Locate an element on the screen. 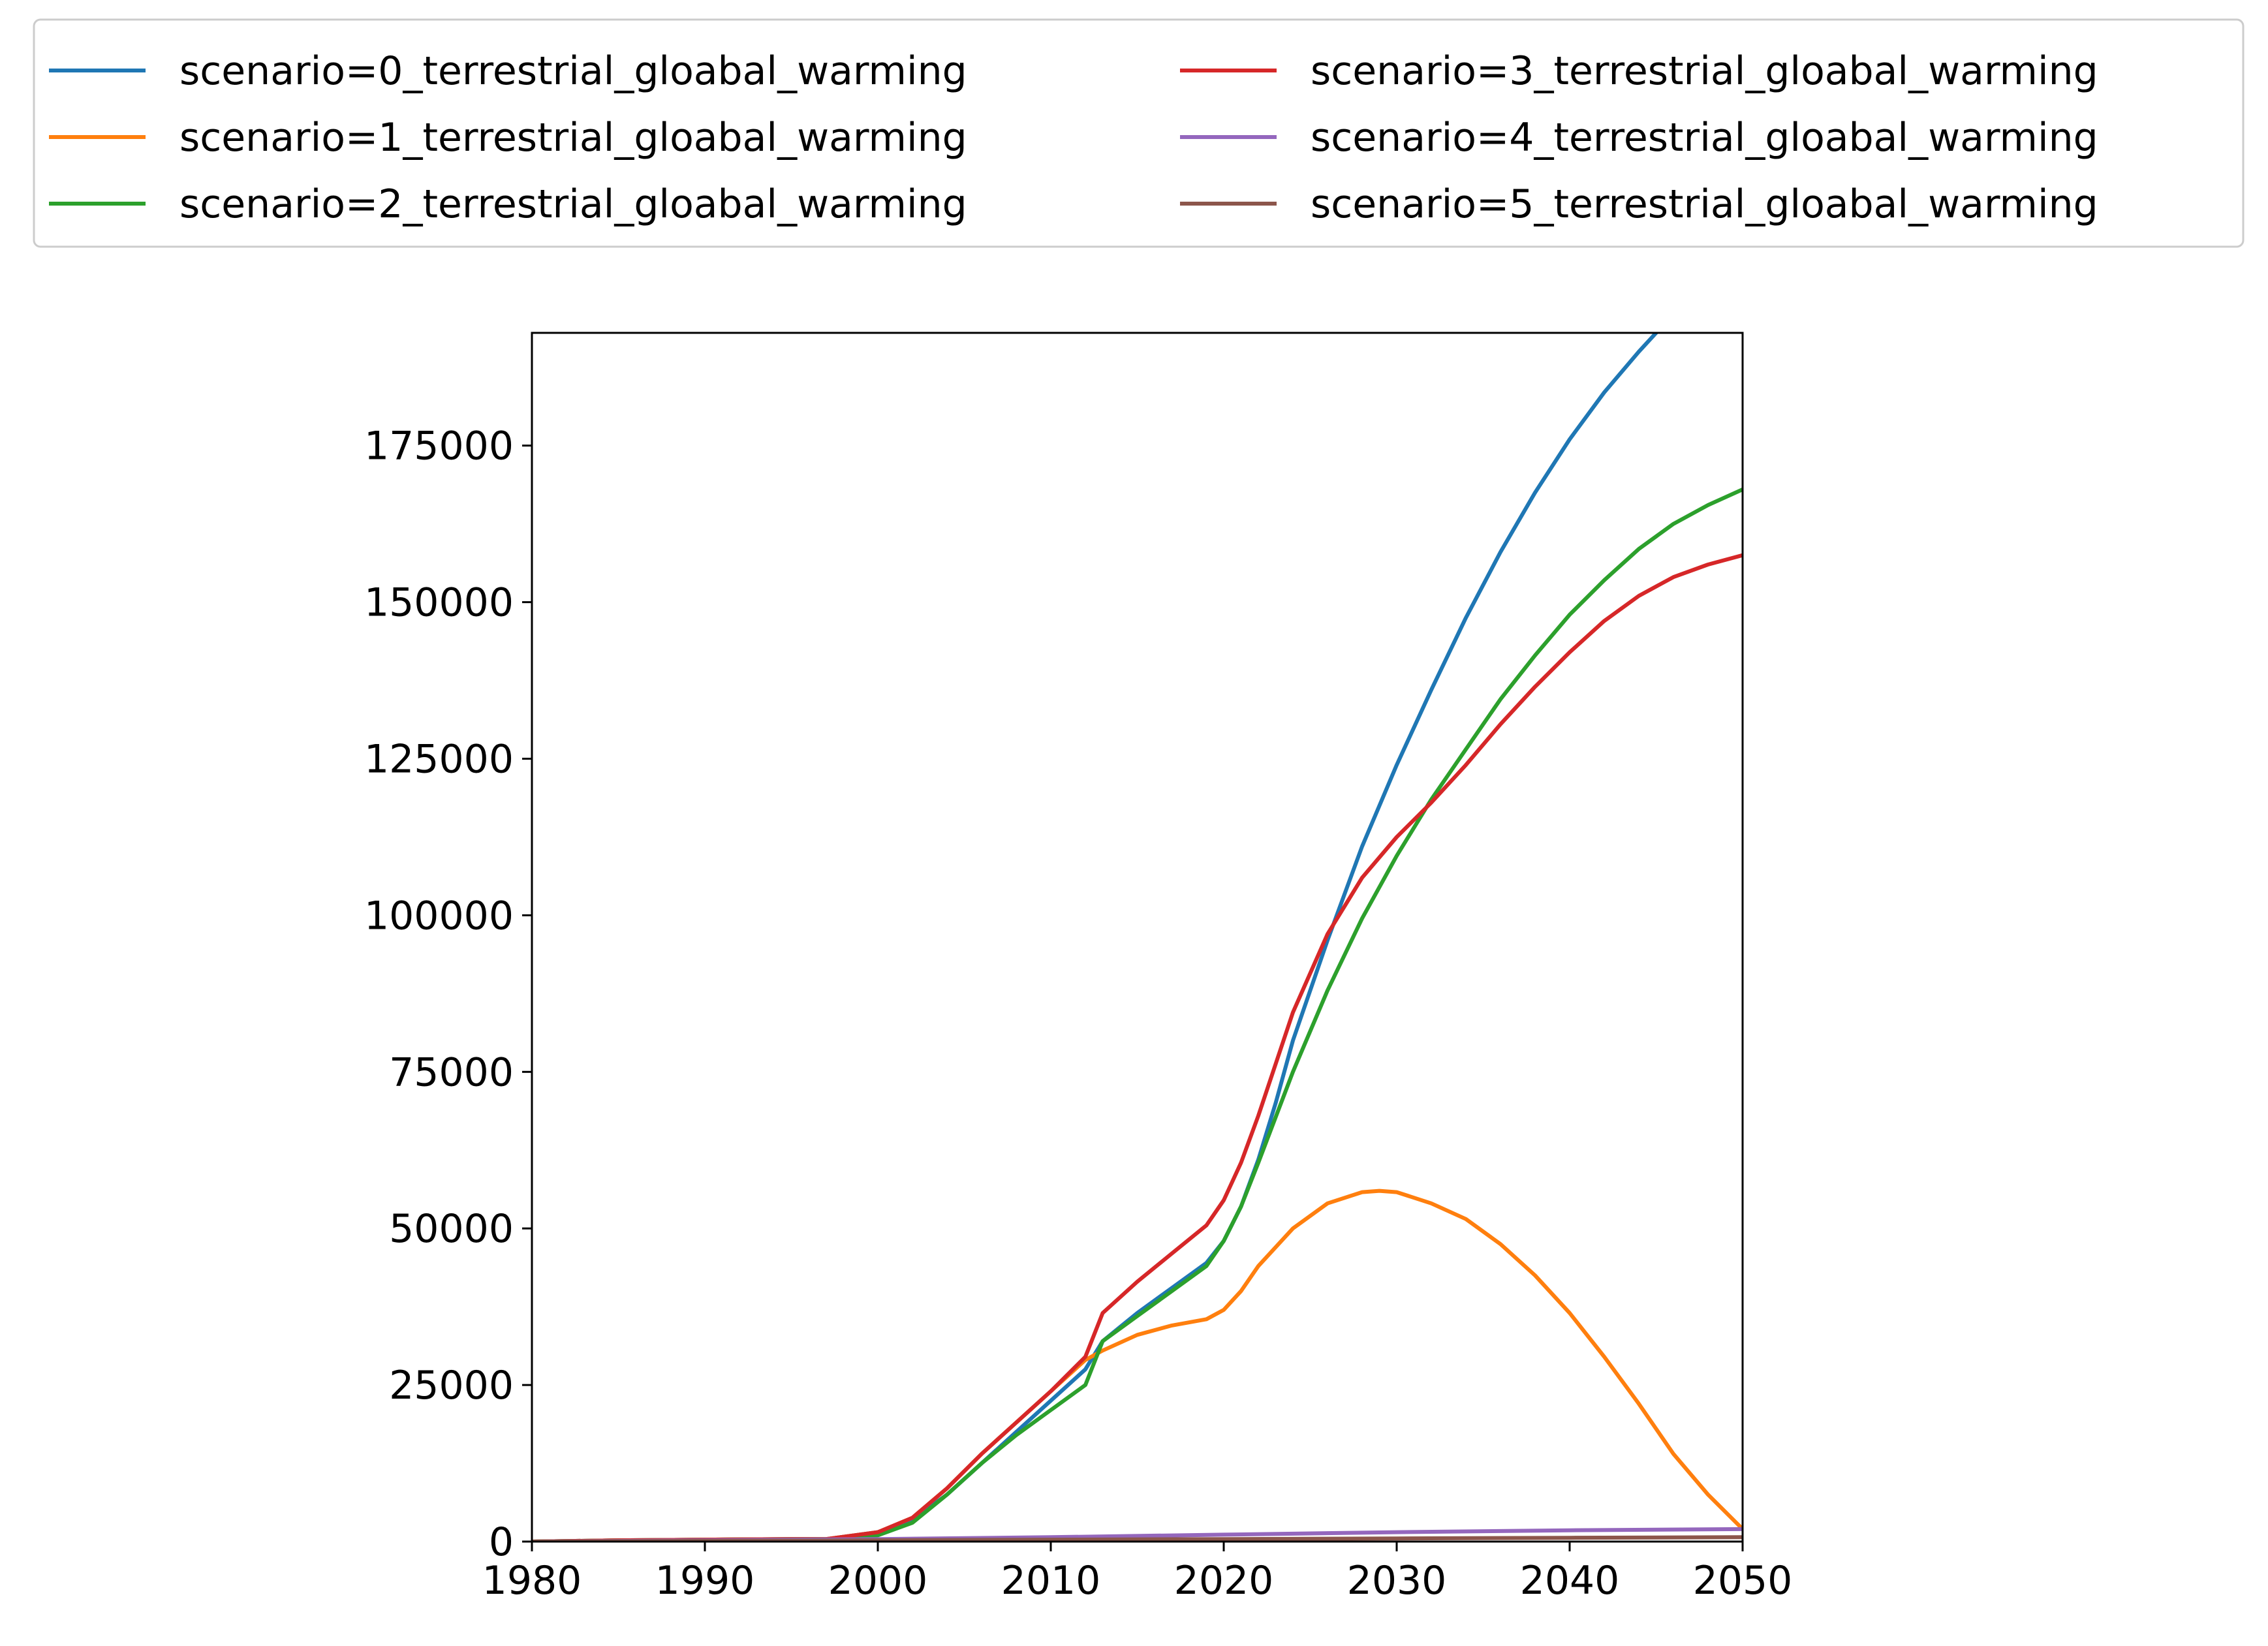 Image resolution: width=2268 pixels, height=1646 pixels. x-tick-label: 2030 is located at coordinates (1397, 1581).